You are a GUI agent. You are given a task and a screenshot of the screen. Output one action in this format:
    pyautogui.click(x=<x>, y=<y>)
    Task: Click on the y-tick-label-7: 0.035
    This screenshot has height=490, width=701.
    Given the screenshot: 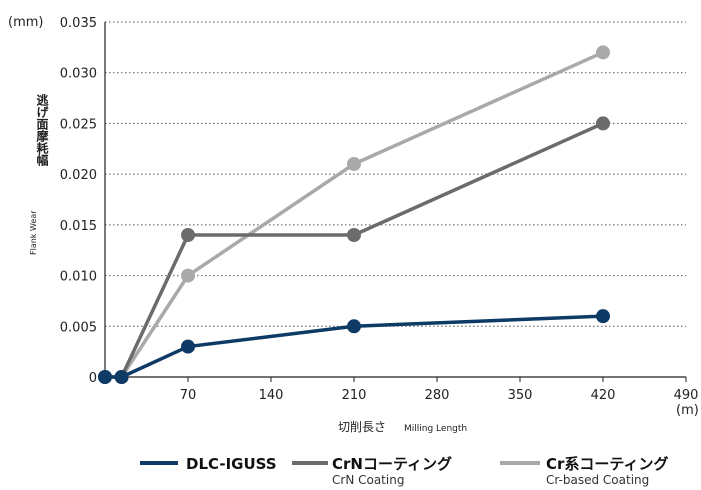 What is the action you would take?
    pyautogui.click(x=78, y=23)
    